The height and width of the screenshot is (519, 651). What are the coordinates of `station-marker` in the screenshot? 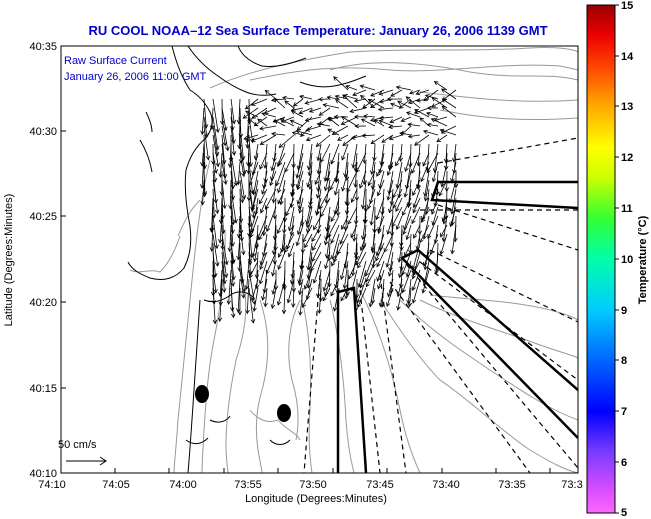 It's located at (202, 394).